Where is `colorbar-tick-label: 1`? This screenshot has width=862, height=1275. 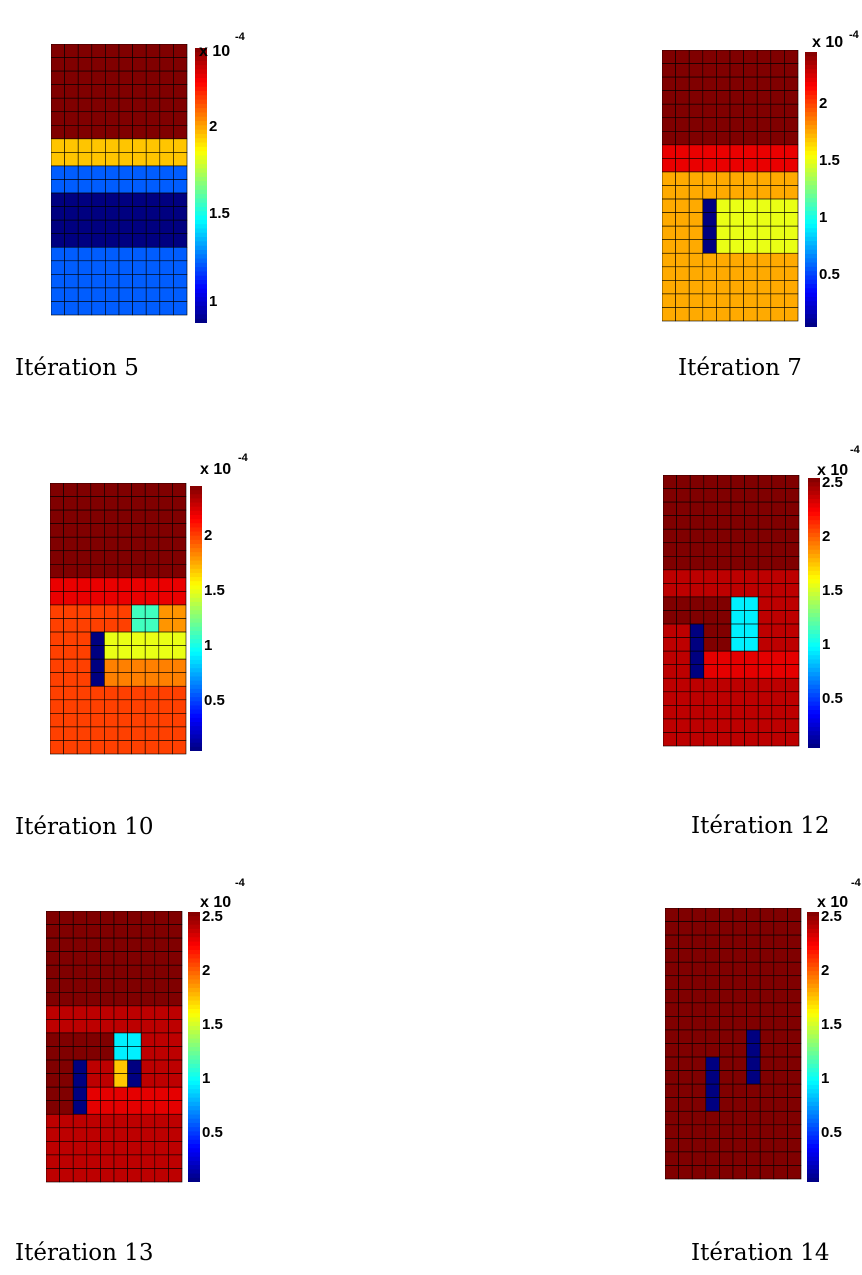
colorbar-tick-label: 1 is located at coordinates (823, 218).